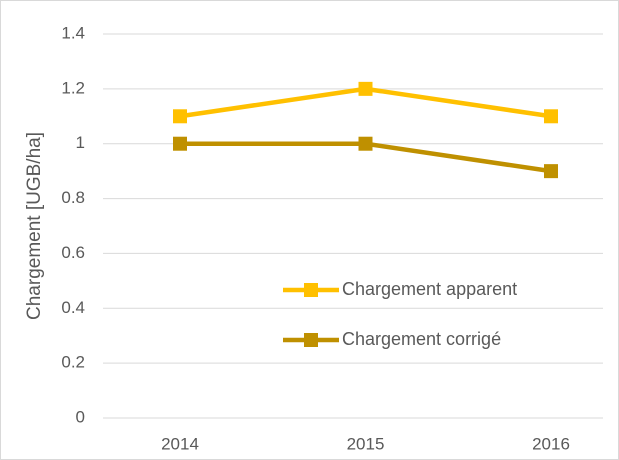  I want to click on y-tick-label: 0.2, so click(73, 362).